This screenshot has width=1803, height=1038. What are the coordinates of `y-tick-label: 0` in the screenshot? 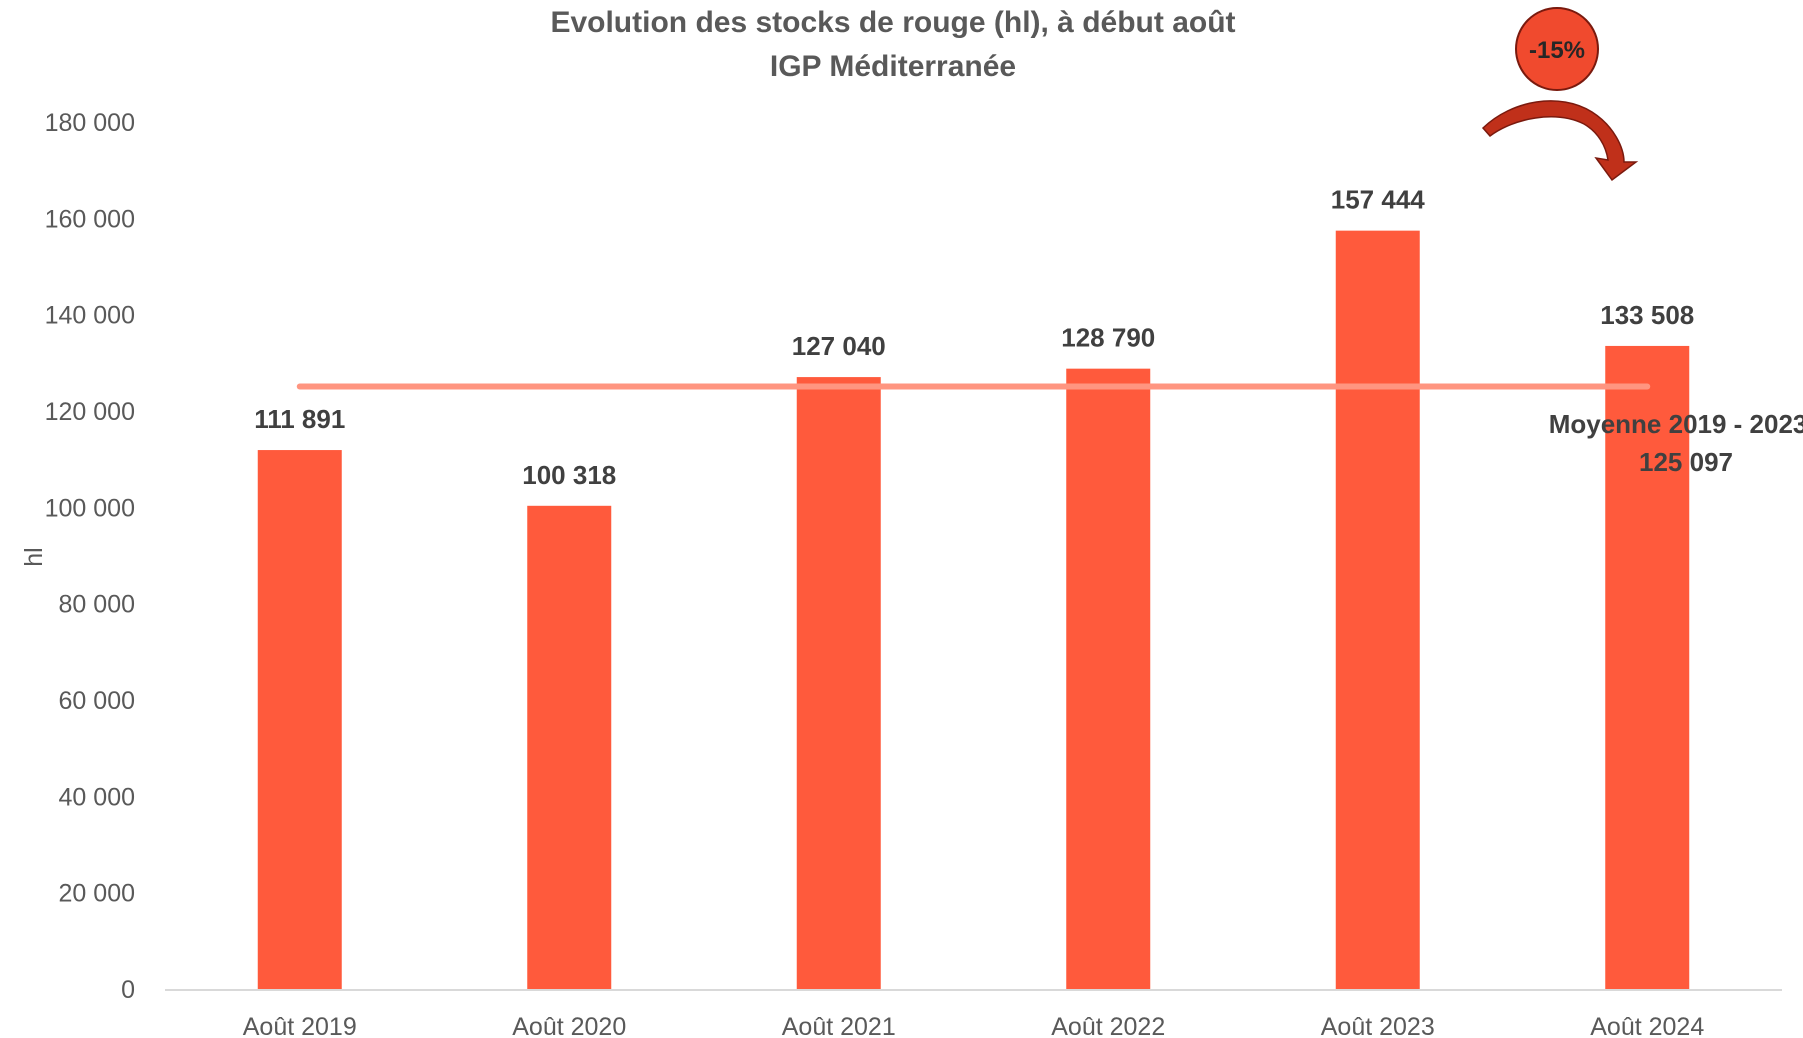 It's located at (128, 990).